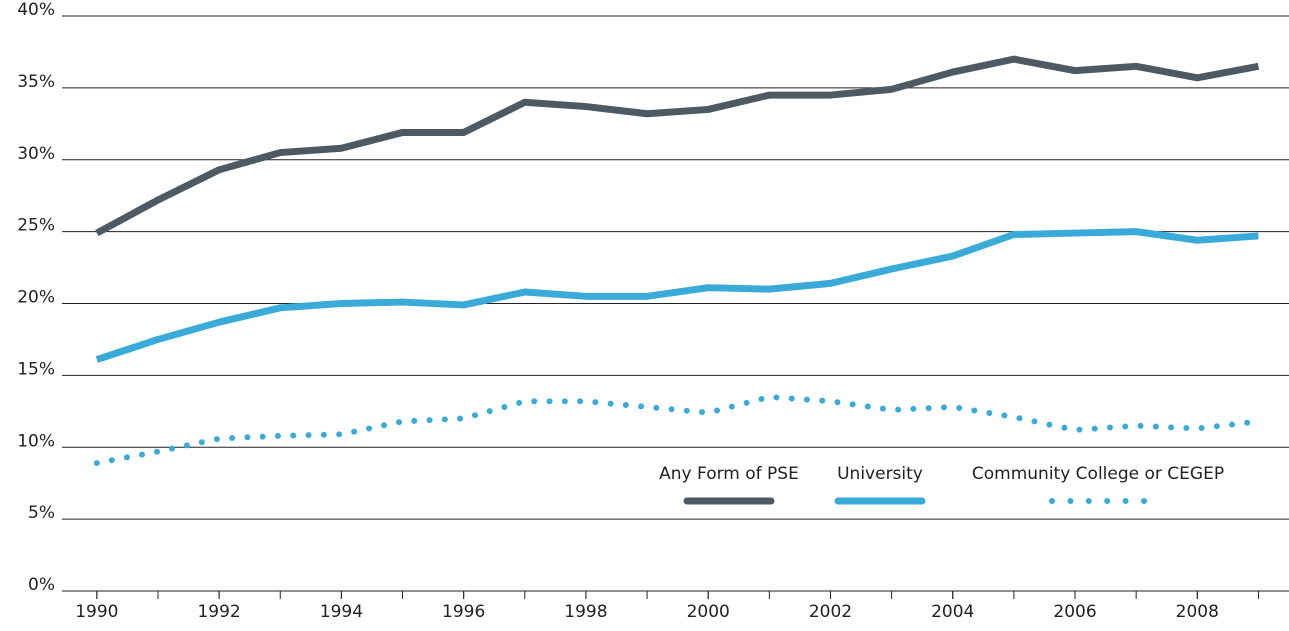  Describe the element at coordinates (341, 612) in the screenshot. I see `x-tick-label: 1994` at that location.